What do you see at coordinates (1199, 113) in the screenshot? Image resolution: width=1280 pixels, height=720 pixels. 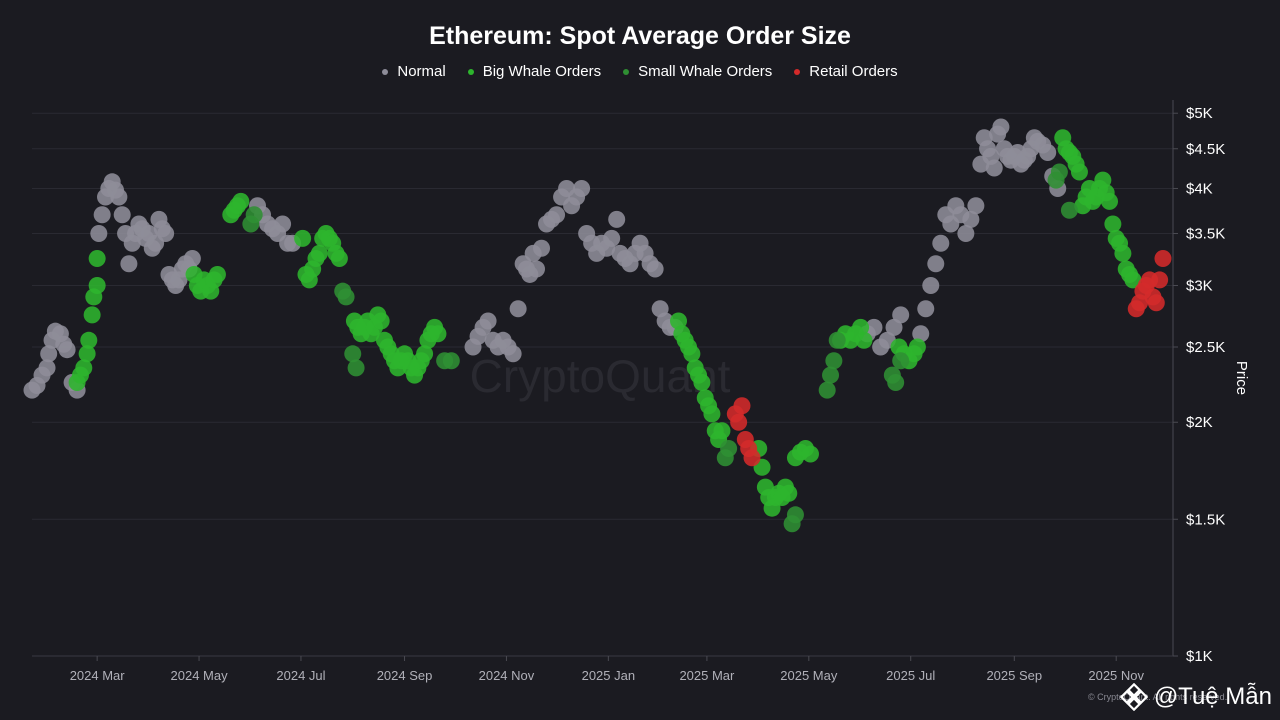 I see `y-tick-label: $5K` at bounding box center [1199, 113].